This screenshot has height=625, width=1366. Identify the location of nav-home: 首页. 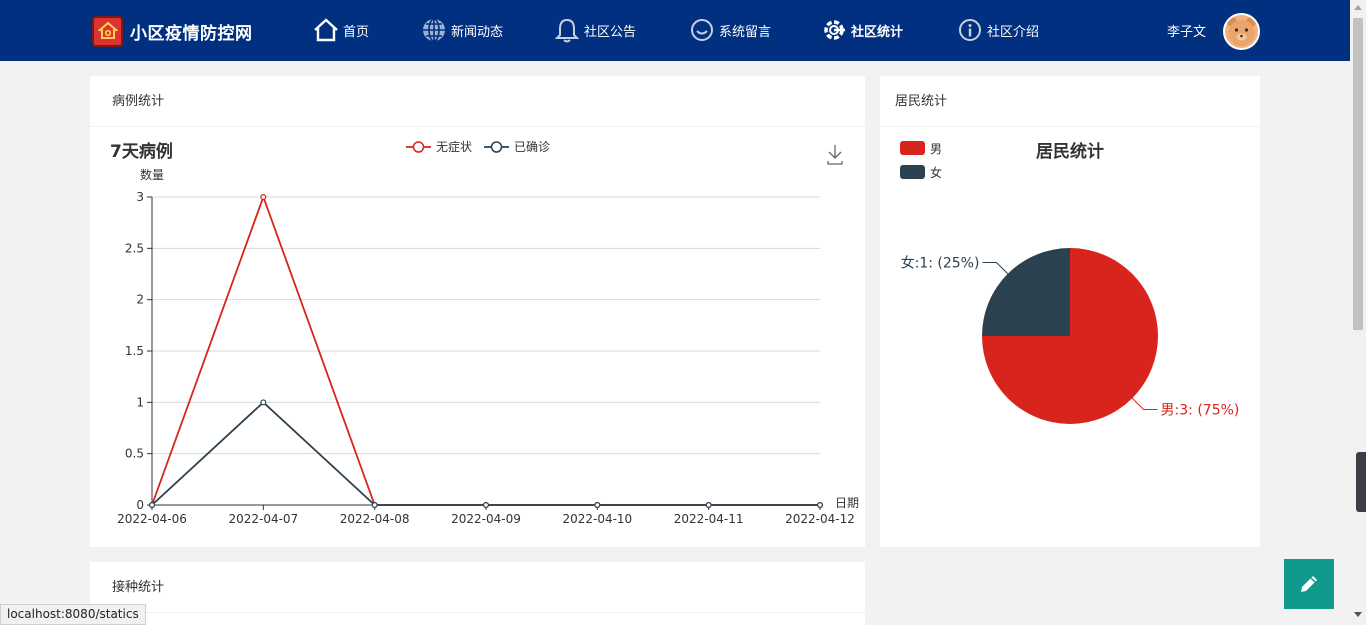
(341, 30).